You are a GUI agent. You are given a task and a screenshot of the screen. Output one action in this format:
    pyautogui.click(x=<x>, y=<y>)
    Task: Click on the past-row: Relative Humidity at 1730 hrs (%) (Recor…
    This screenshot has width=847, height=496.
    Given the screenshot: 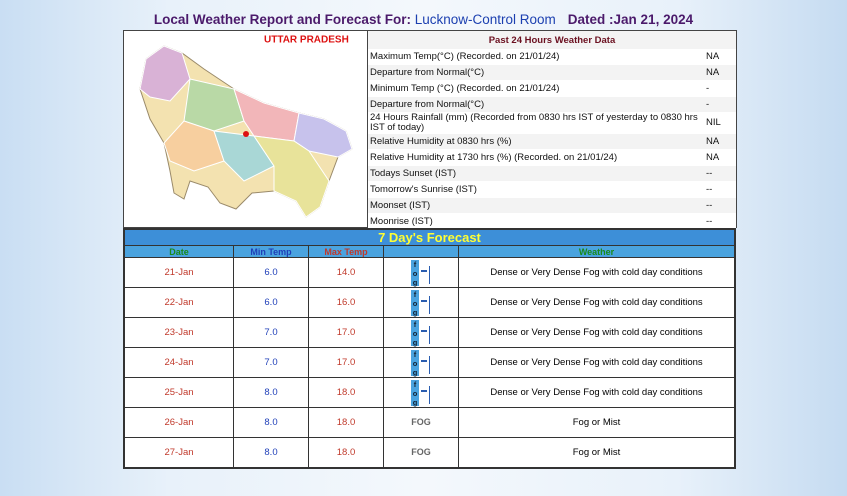 What is the action you would take?
    pyautogui.click(x=552, y=157)
    